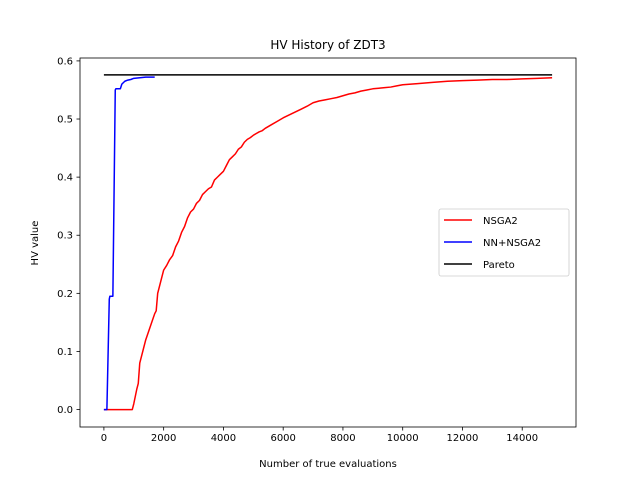  Describe the element at coordinates (129, 243) in the screenshot. I see `series-line-nn-nsga2` at that location.